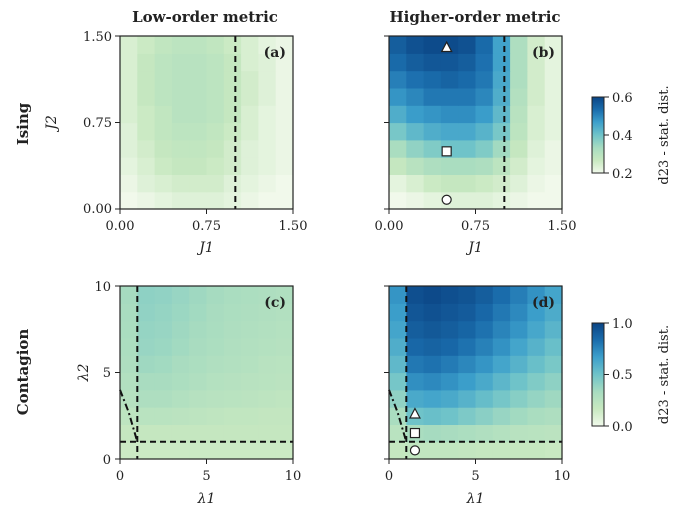  What do you see at coordinates (415, 450) in the screenshot?
I see `marker-circle` at bounding box center [415, 450].